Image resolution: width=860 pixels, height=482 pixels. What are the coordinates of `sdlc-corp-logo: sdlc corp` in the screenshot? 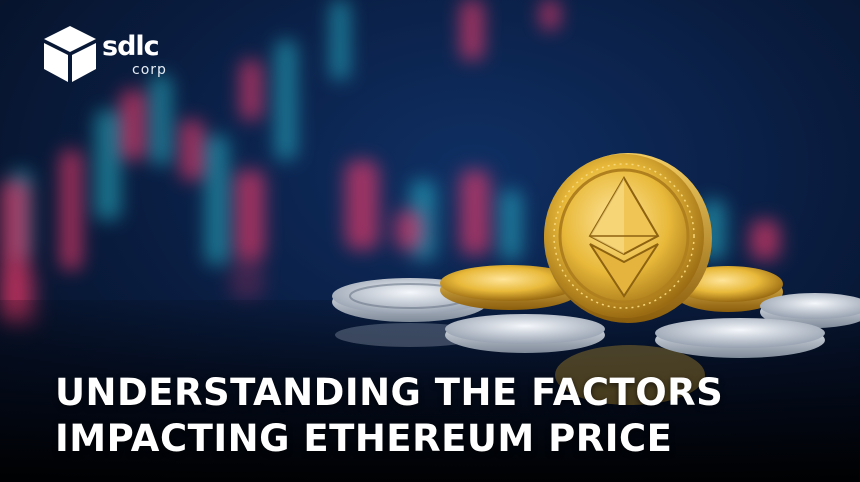 It's located at (112, 54).